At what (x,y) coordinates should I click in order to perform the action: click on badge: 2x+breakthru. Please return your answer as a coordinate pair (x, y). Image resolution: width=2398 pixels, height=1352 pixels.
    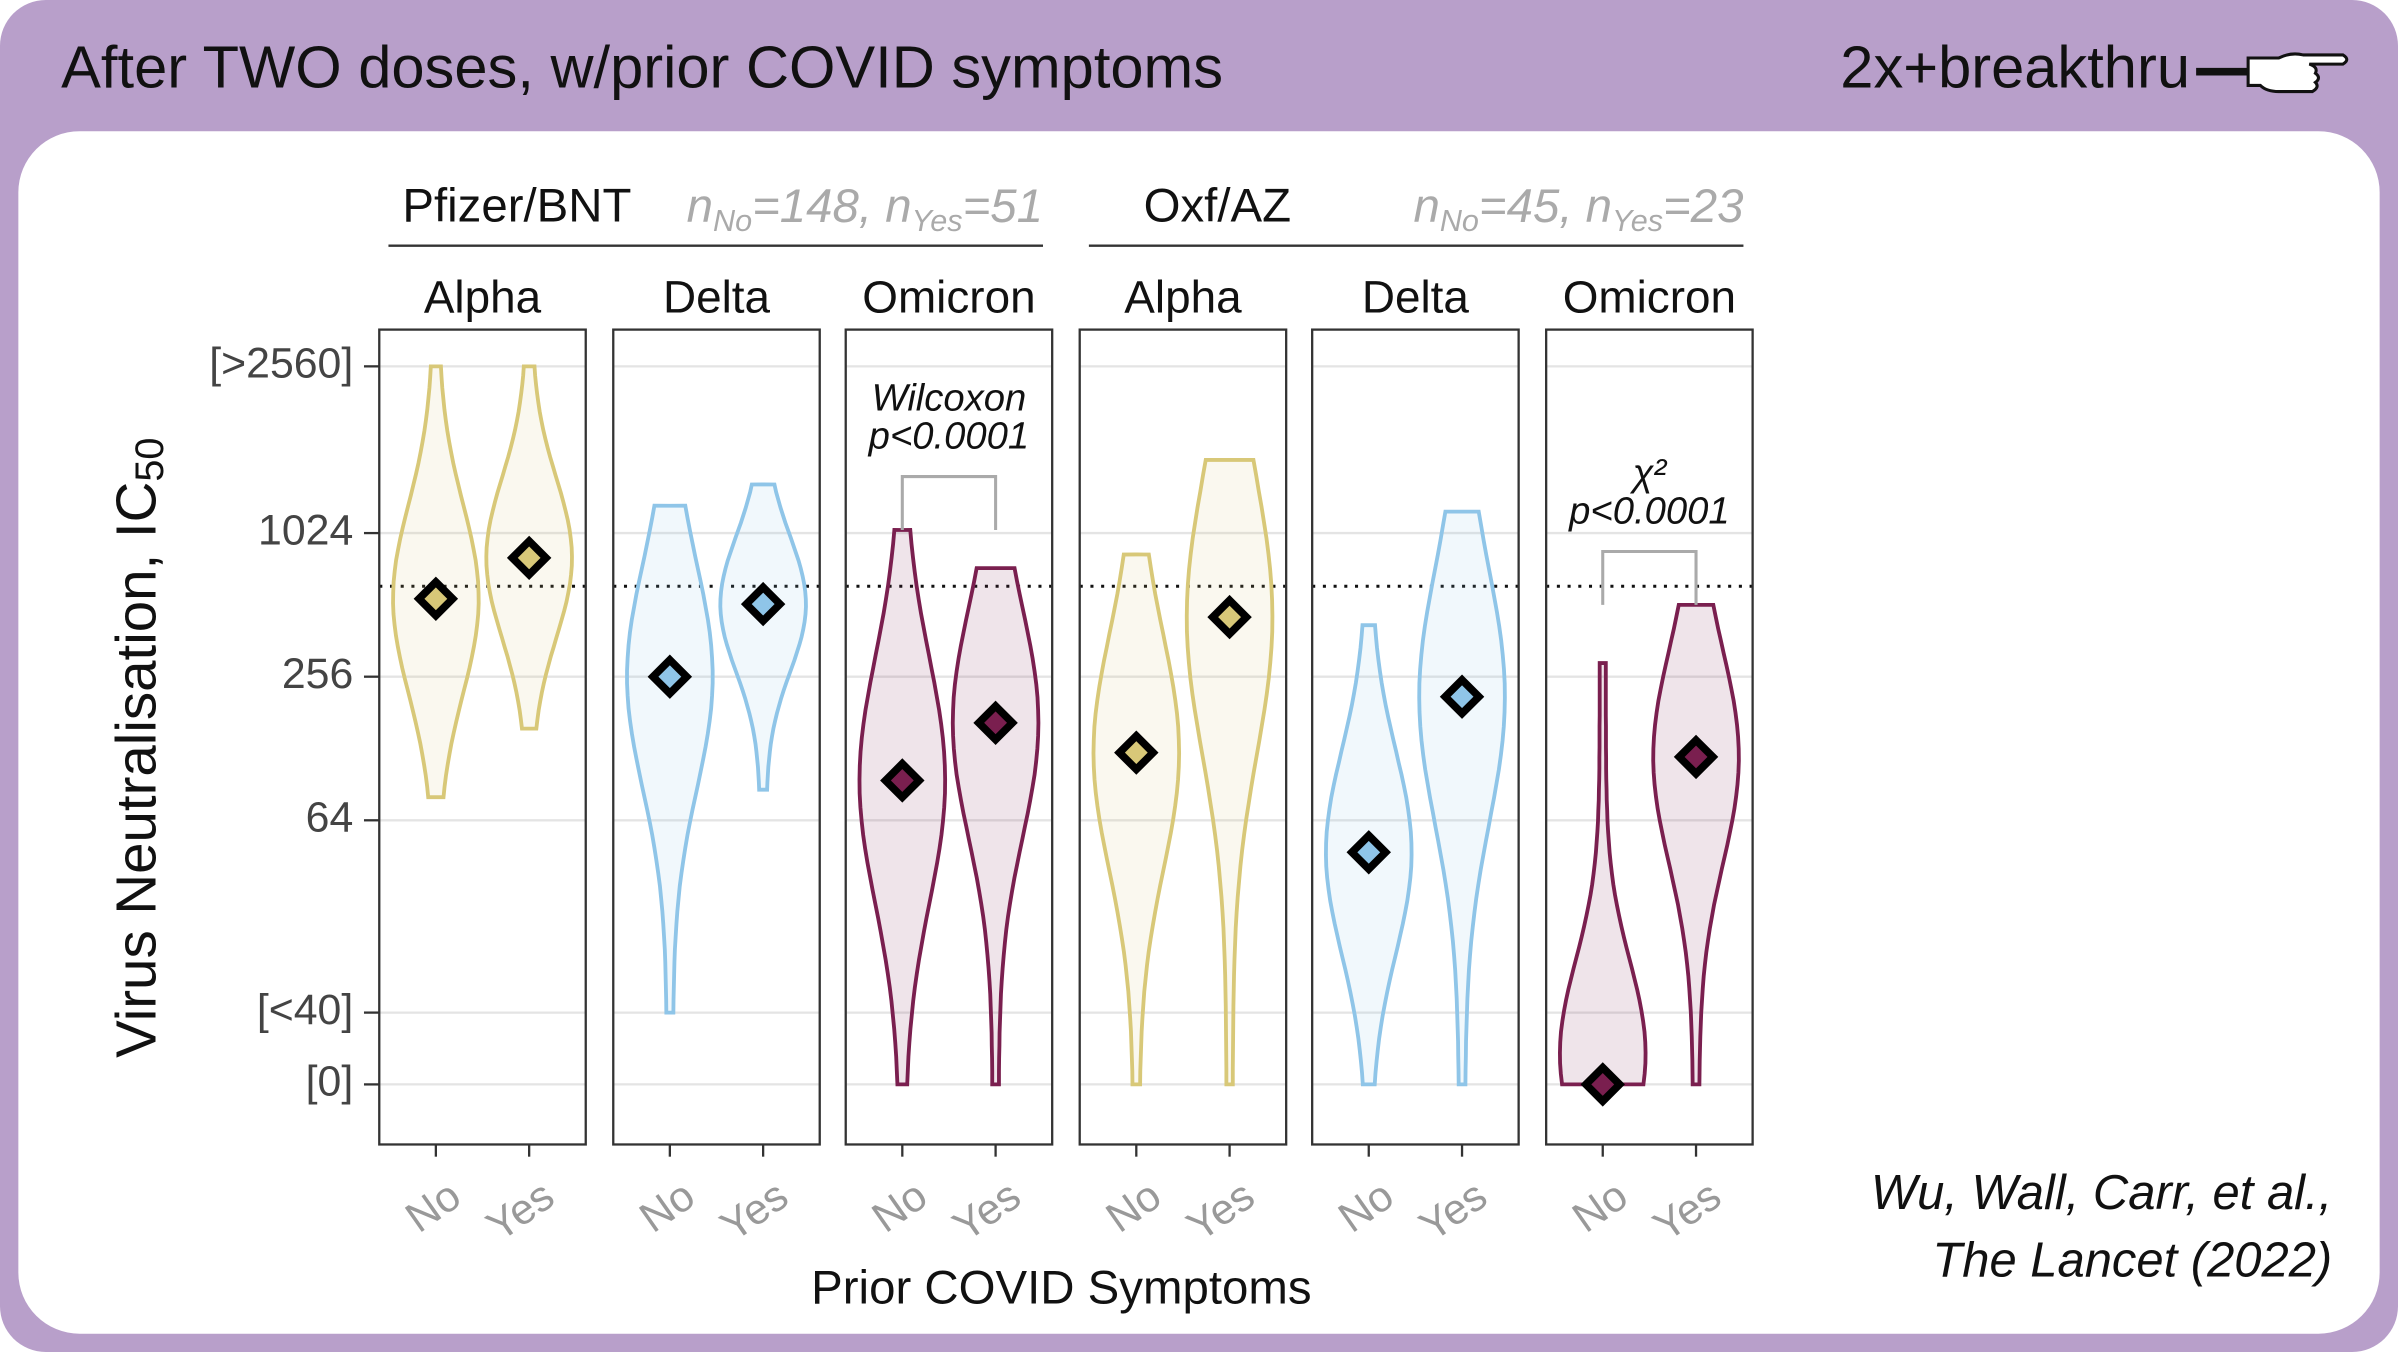
    Looking at the image, I should click on (2015, 66).